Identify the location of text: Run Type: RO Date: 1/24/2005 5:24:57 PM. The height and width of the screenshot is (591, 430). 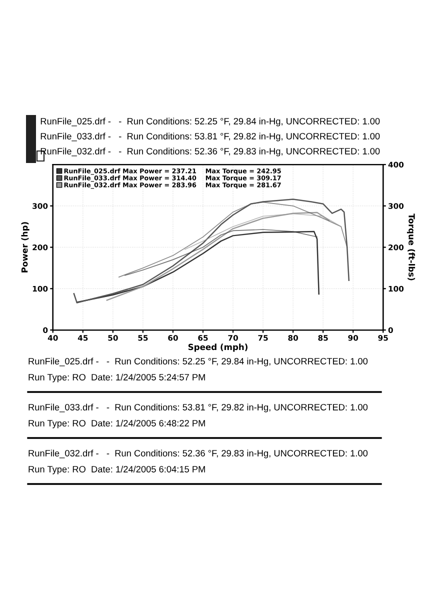
(116, 378).